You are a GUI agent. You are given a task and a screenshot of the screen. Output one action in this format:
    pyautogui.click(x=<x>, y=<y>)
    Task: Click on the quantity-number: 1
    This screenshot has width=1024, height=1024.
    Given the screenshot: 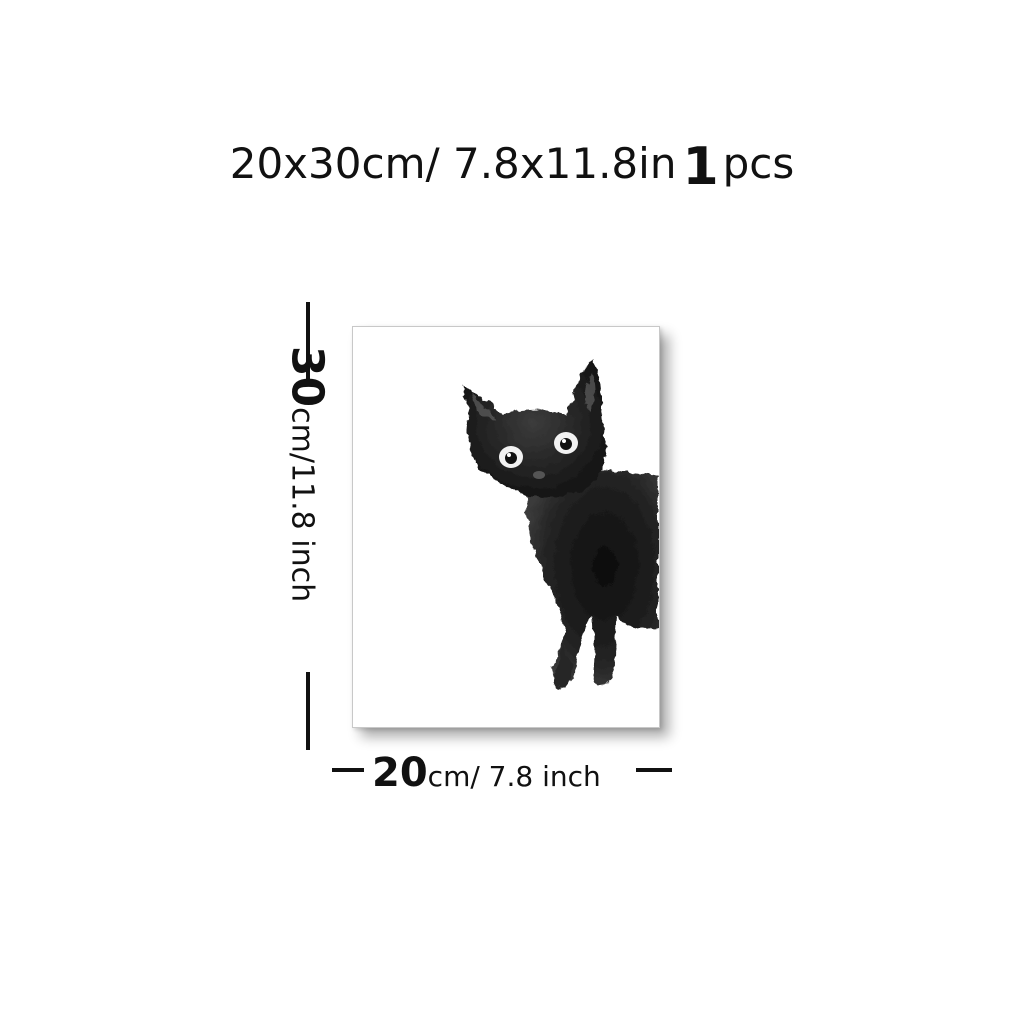 What is the action you would take?
    pyautogui.click(x=700, y=167)
    